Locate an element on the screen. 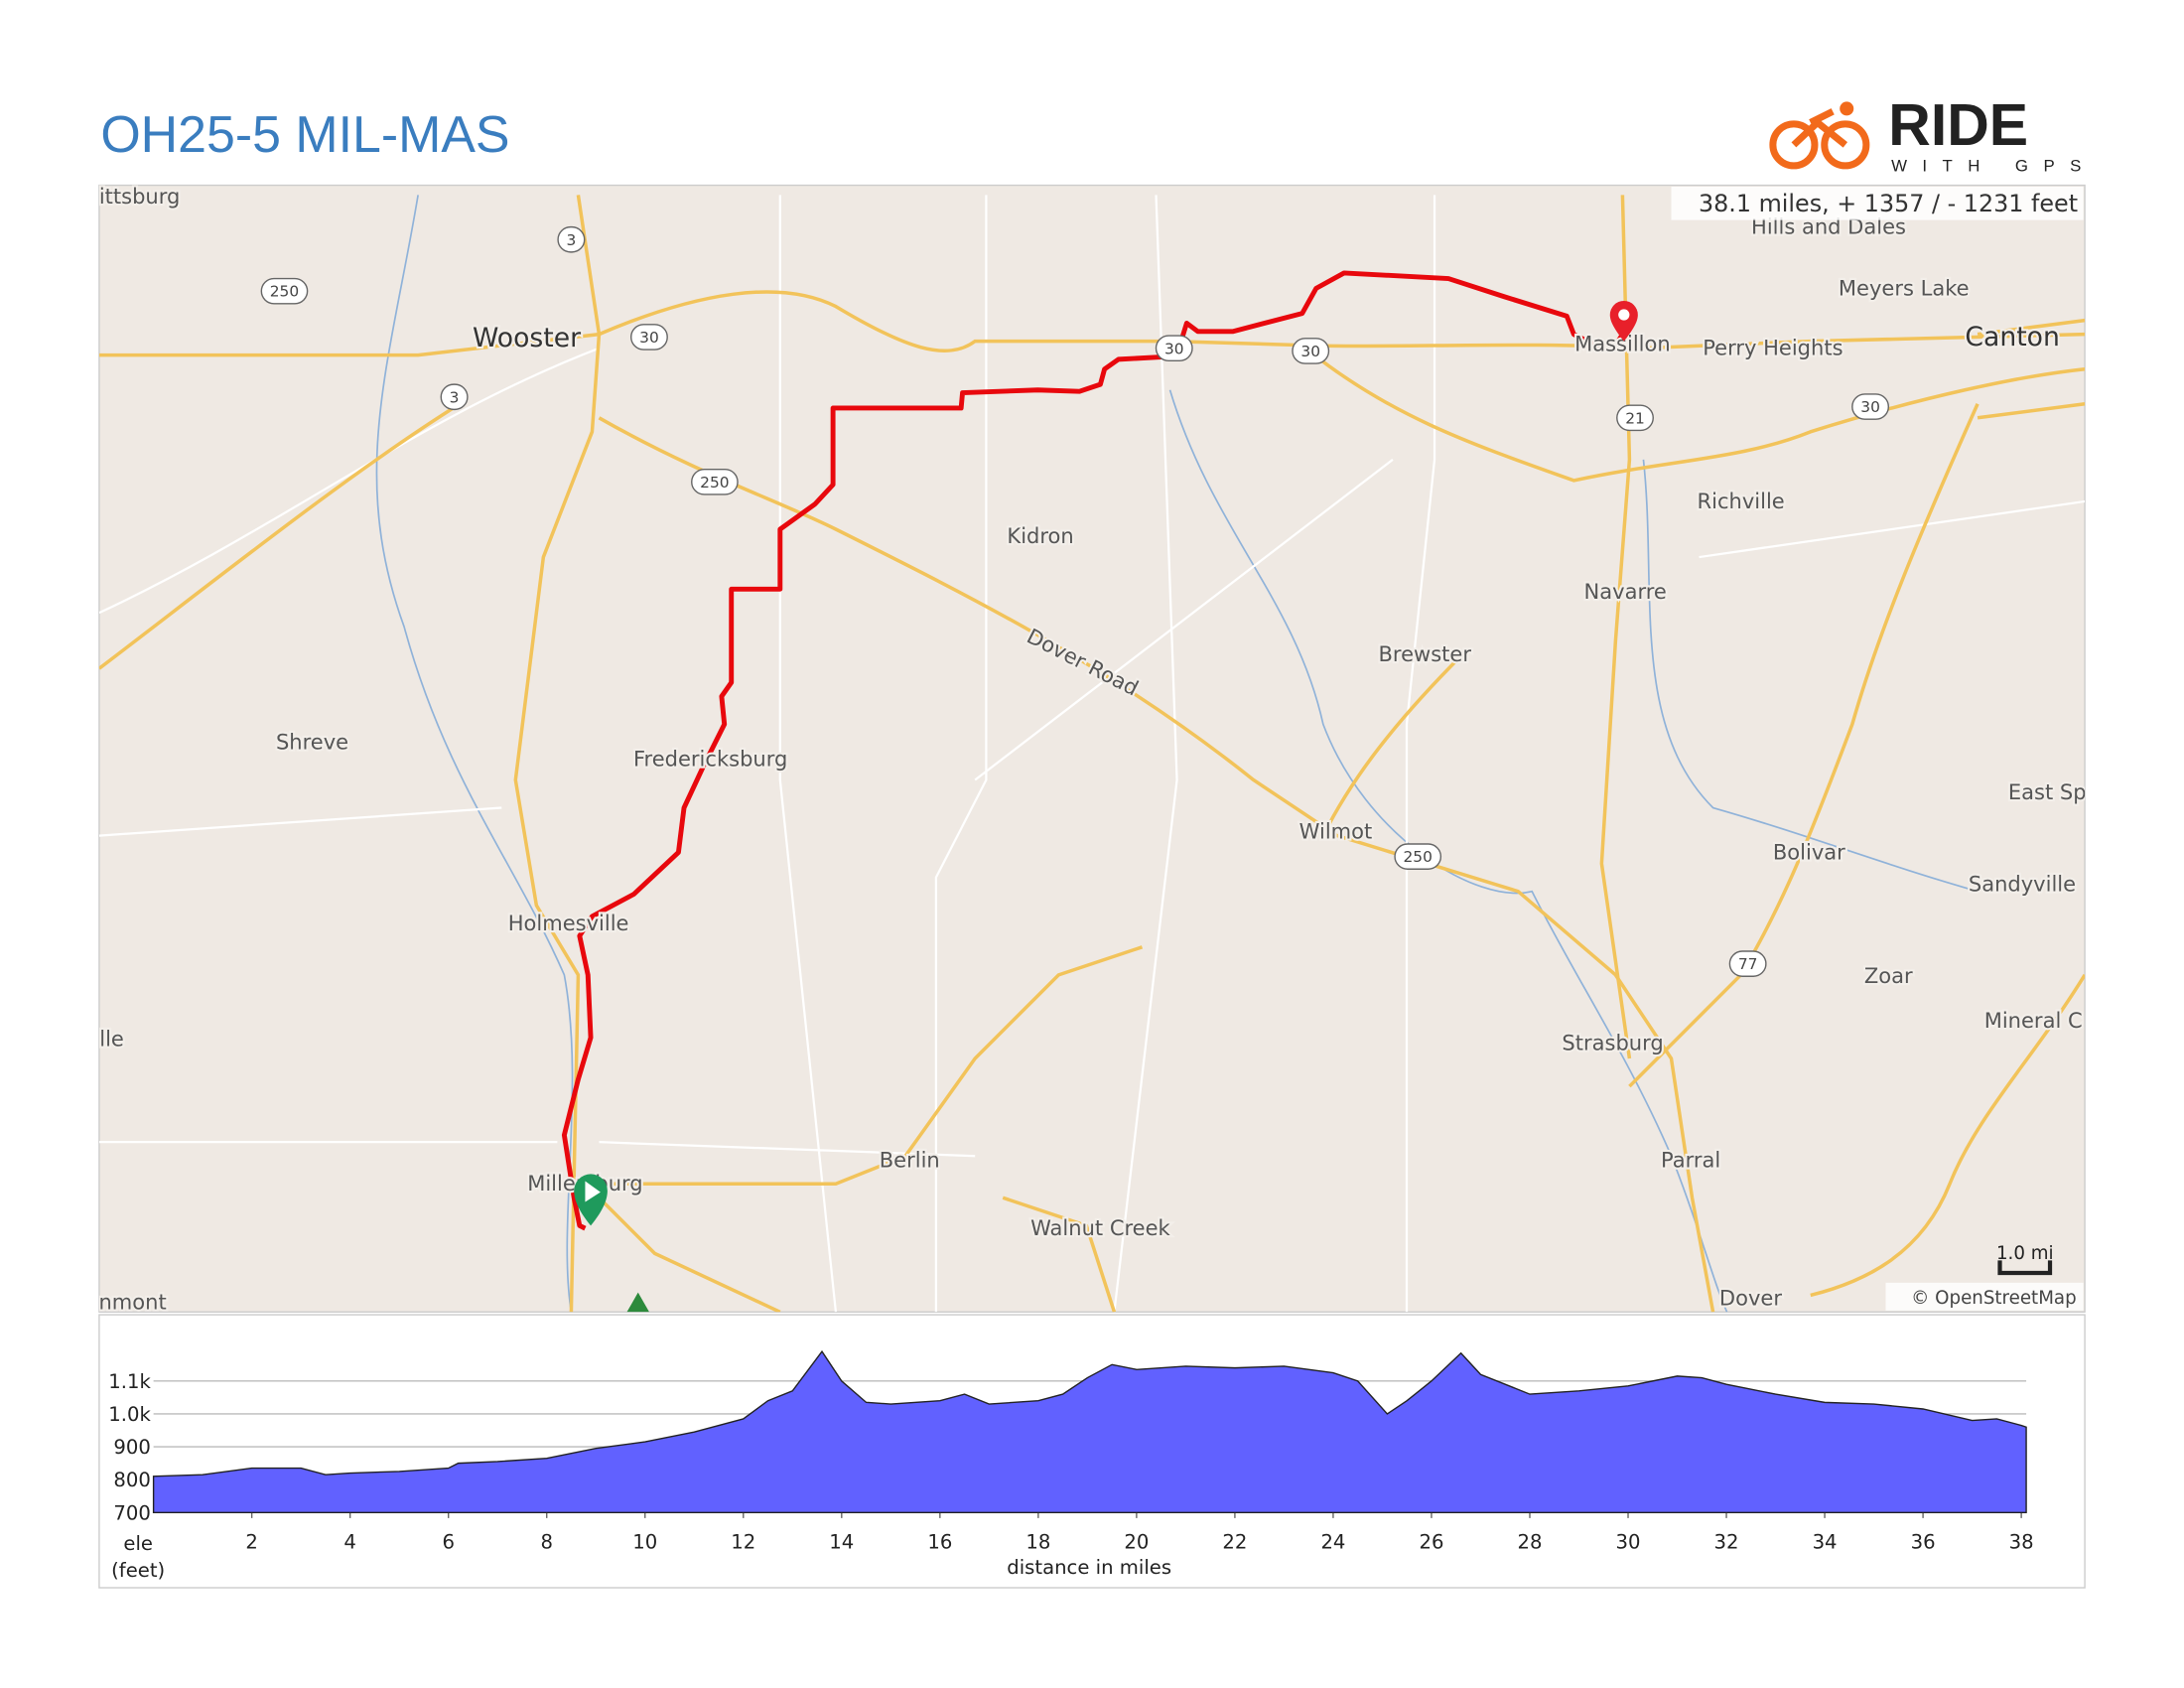  x-tick-label: 34 is located at coordinates (1825, 1542).